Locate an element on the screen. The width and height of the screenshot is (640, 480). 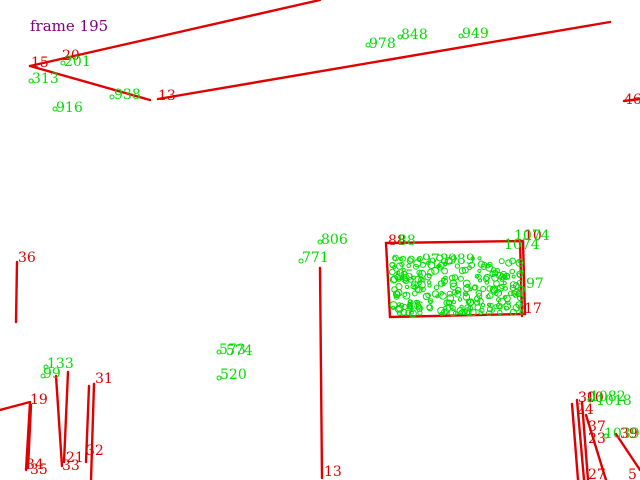
feature-label: 520 is located at coordinates (233, 375).